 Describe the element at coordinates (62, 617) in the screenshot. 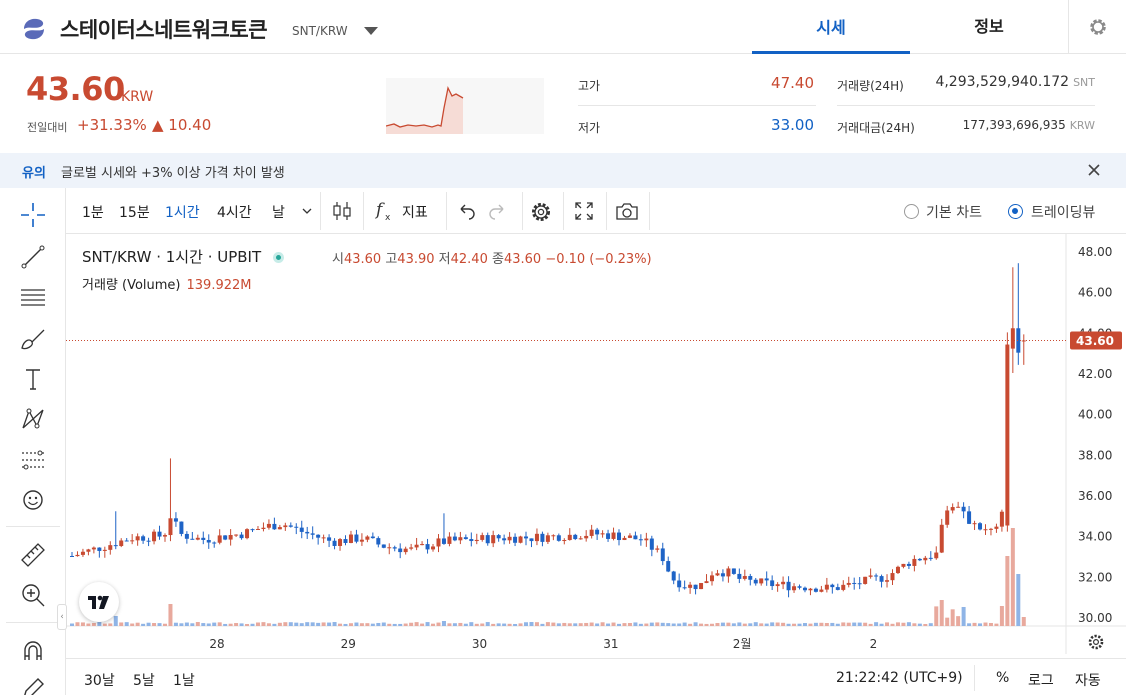

I see `collapse-toolbar-button: ‹` at that location.